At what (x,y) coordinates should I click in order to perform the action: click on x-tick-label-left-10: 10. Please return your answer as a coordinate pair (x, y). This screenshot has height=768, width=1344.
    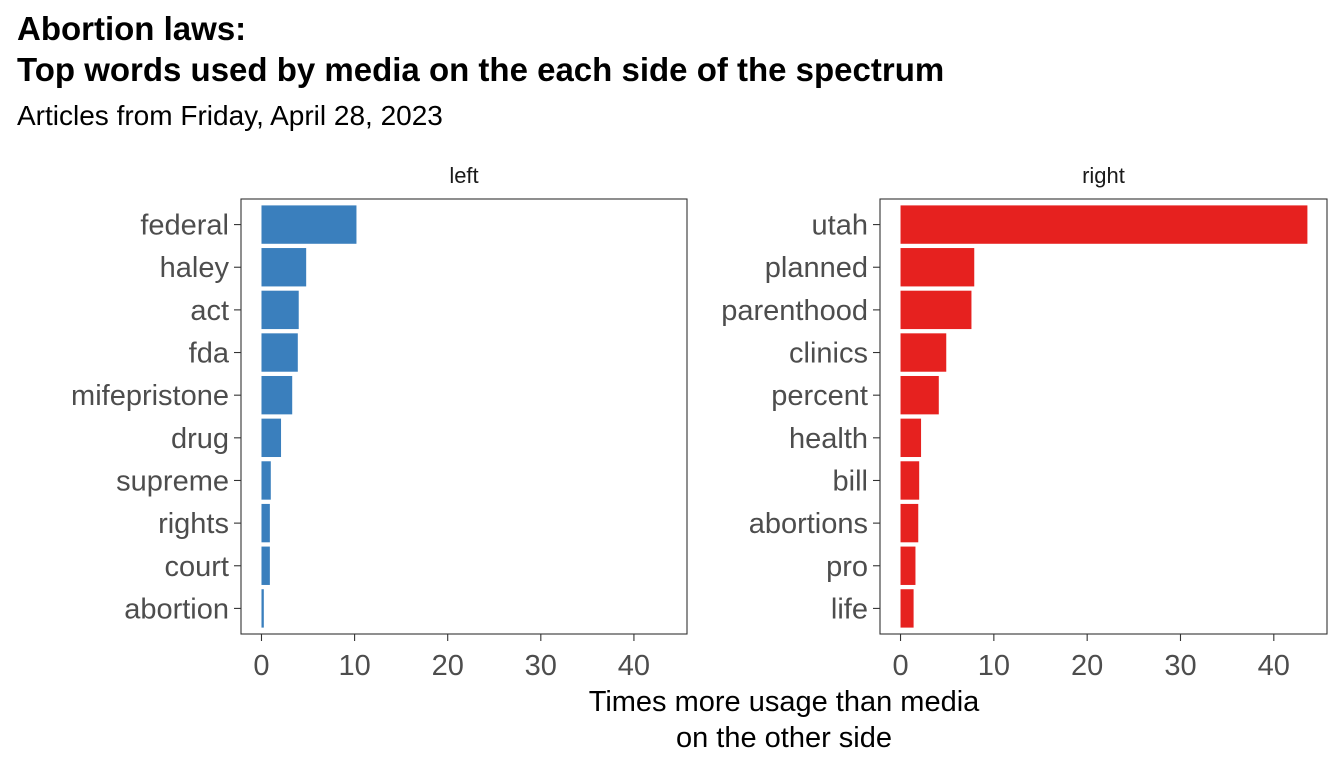
    Looking at the image, I should click on (354, 666).